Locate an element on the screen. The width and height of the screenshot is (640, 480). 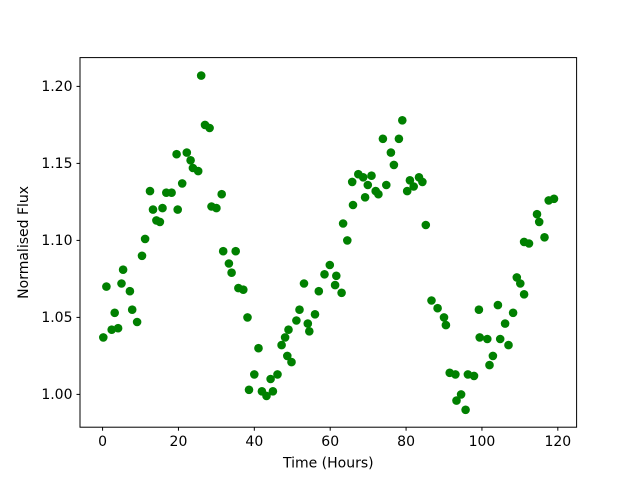
x-axis-label: Time (Hours) is located at coordinates (328, 464).